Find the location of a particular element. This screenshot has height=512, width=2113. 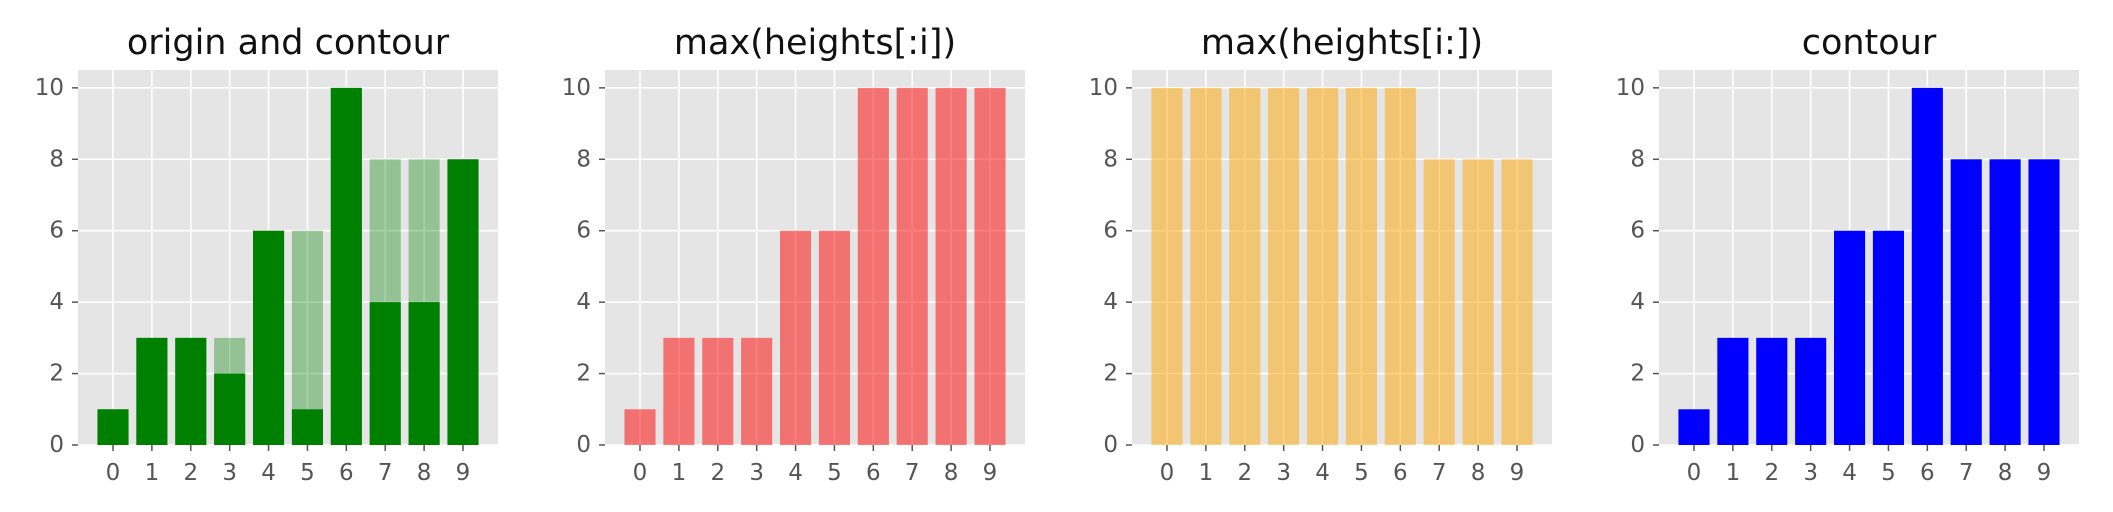

chart-title: max(heights[i:]) is located at coordinates (1342, 43).